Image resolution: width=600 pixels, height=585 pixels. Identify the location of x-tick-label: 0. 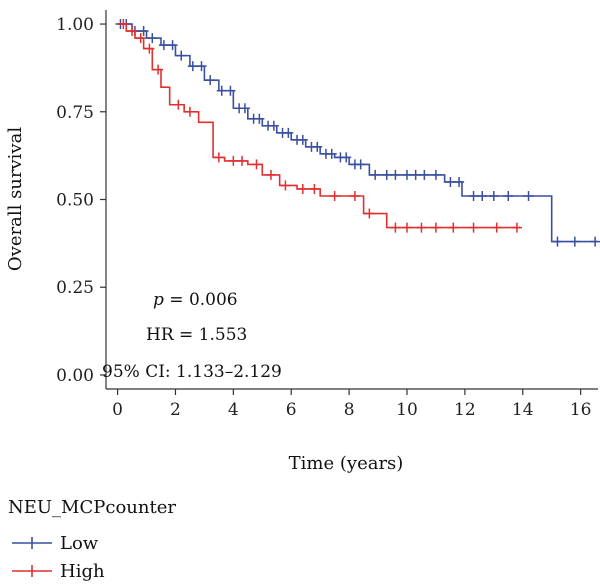
(117, 410).